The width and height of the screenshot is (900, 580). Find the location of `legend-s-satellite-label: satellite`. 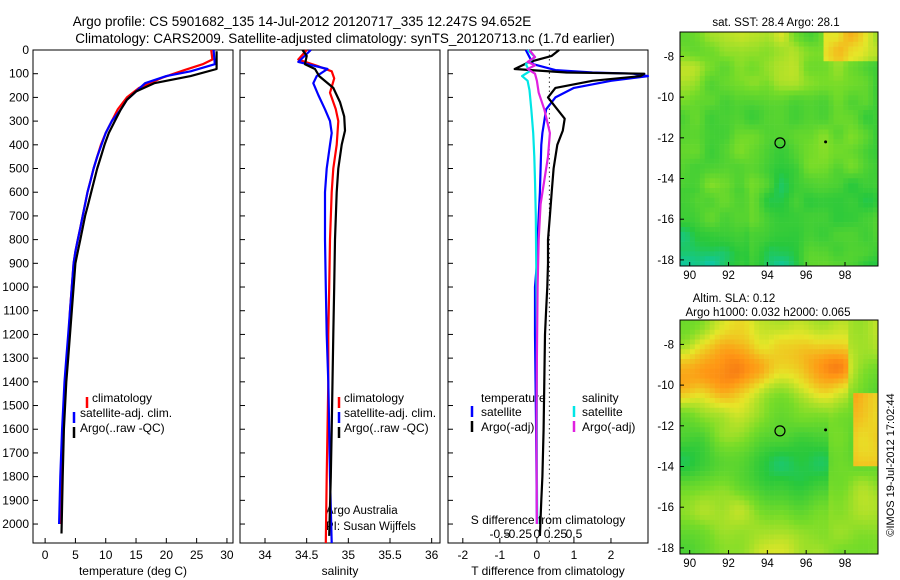

legend-s-satellite-label: satellite is located at coordinates (602, 412).